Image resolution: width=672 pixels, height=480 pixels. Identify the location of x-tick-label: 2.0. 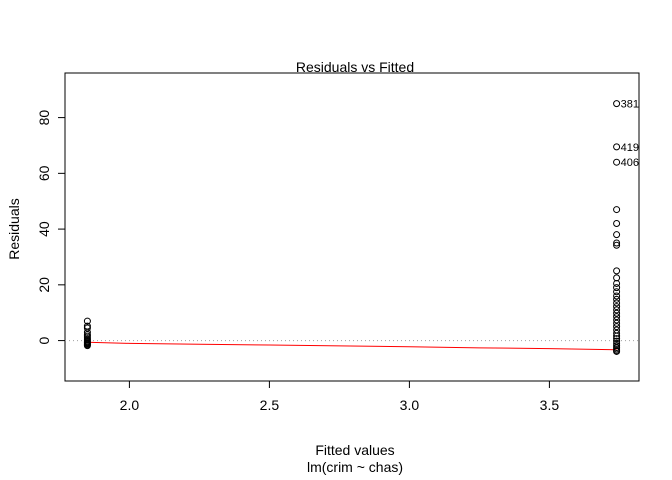
(130, 405).